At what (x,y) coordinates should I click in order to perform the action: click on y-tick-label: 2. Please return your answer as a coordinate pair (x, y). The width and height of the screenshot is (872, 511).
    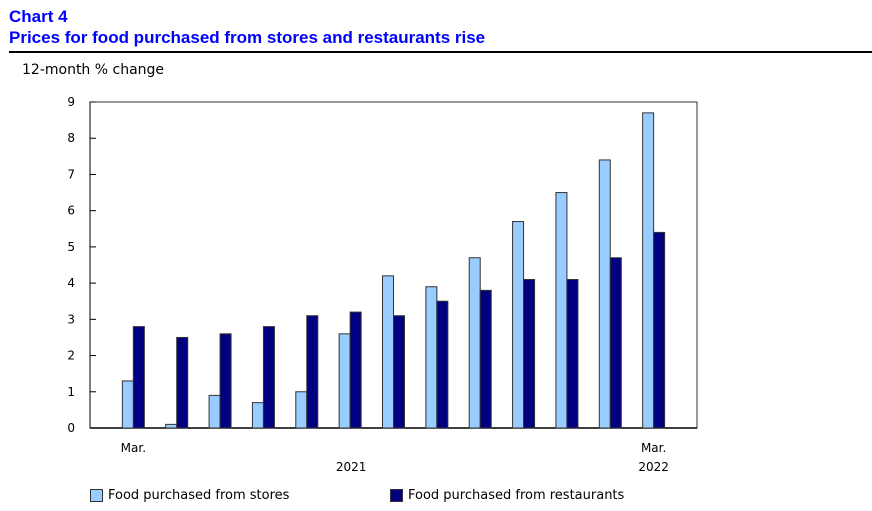
    Looking at the image, I should click on (71, 356).